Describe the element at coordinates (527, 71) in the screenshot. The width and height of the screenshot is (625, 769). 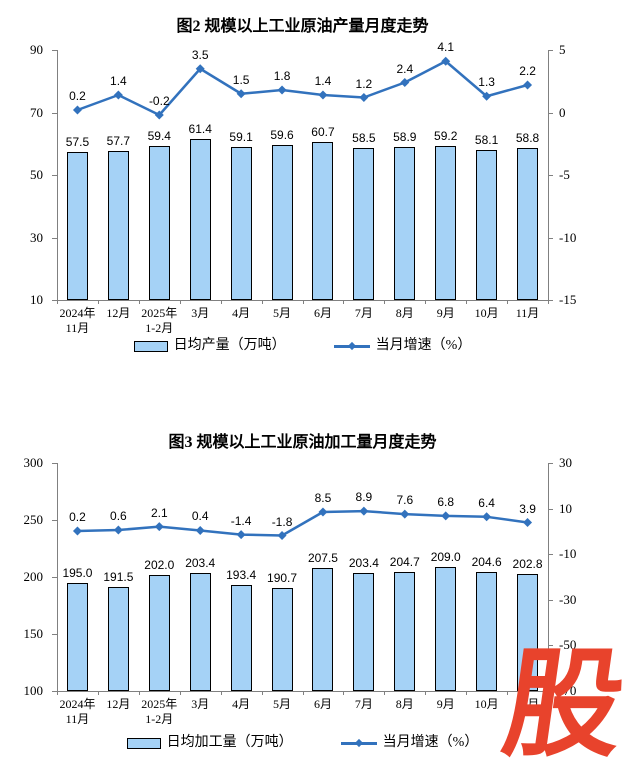
I see `line-value-label: 2.2` at that location.